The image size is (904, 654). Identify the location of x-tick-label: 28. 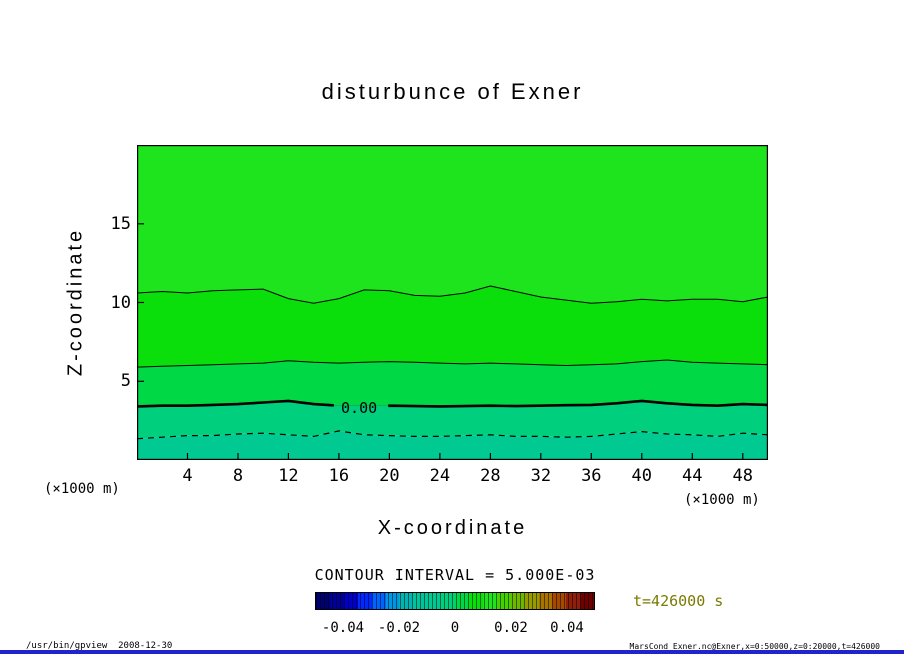
(490, 476).